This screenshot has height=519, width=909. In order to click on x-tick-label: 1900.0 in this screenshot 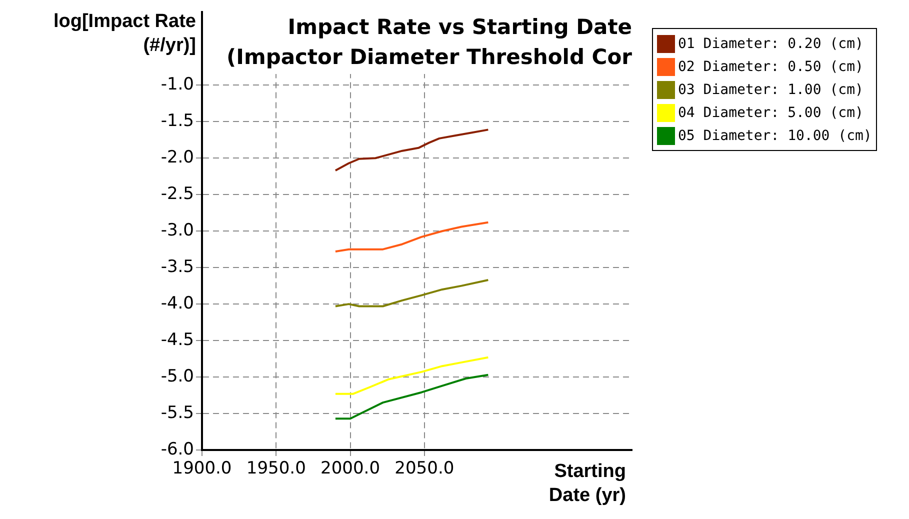, I will do `click(202, 468)`.